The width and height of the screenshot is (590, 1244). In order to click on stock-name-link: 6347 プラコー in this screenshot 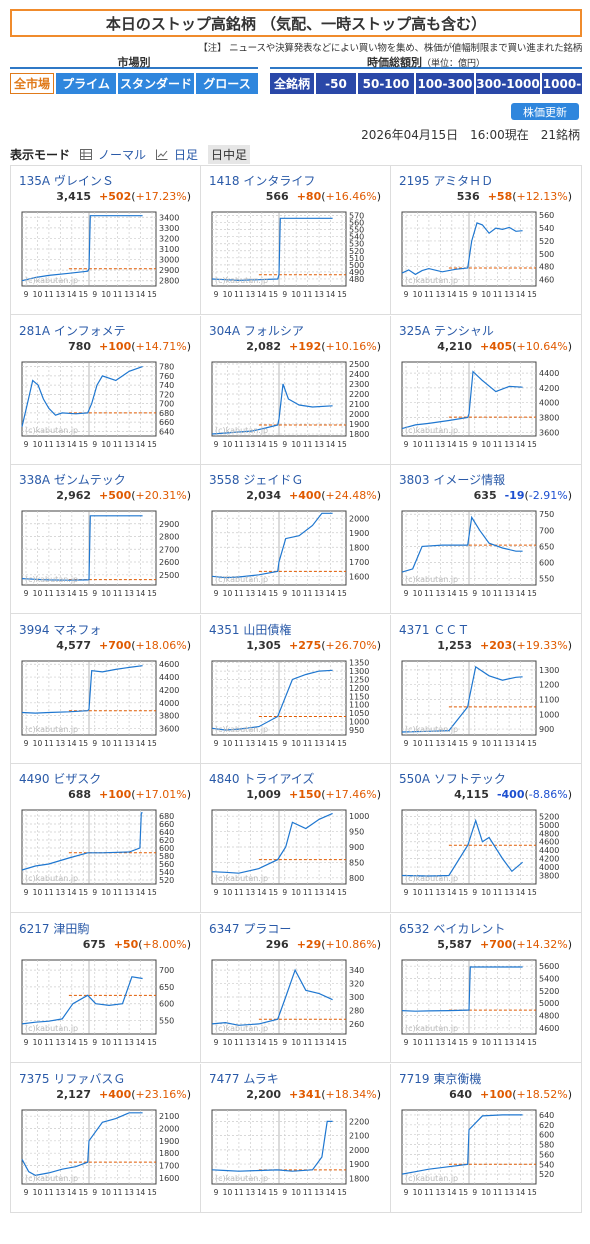, I will do `click(250, 929)`.